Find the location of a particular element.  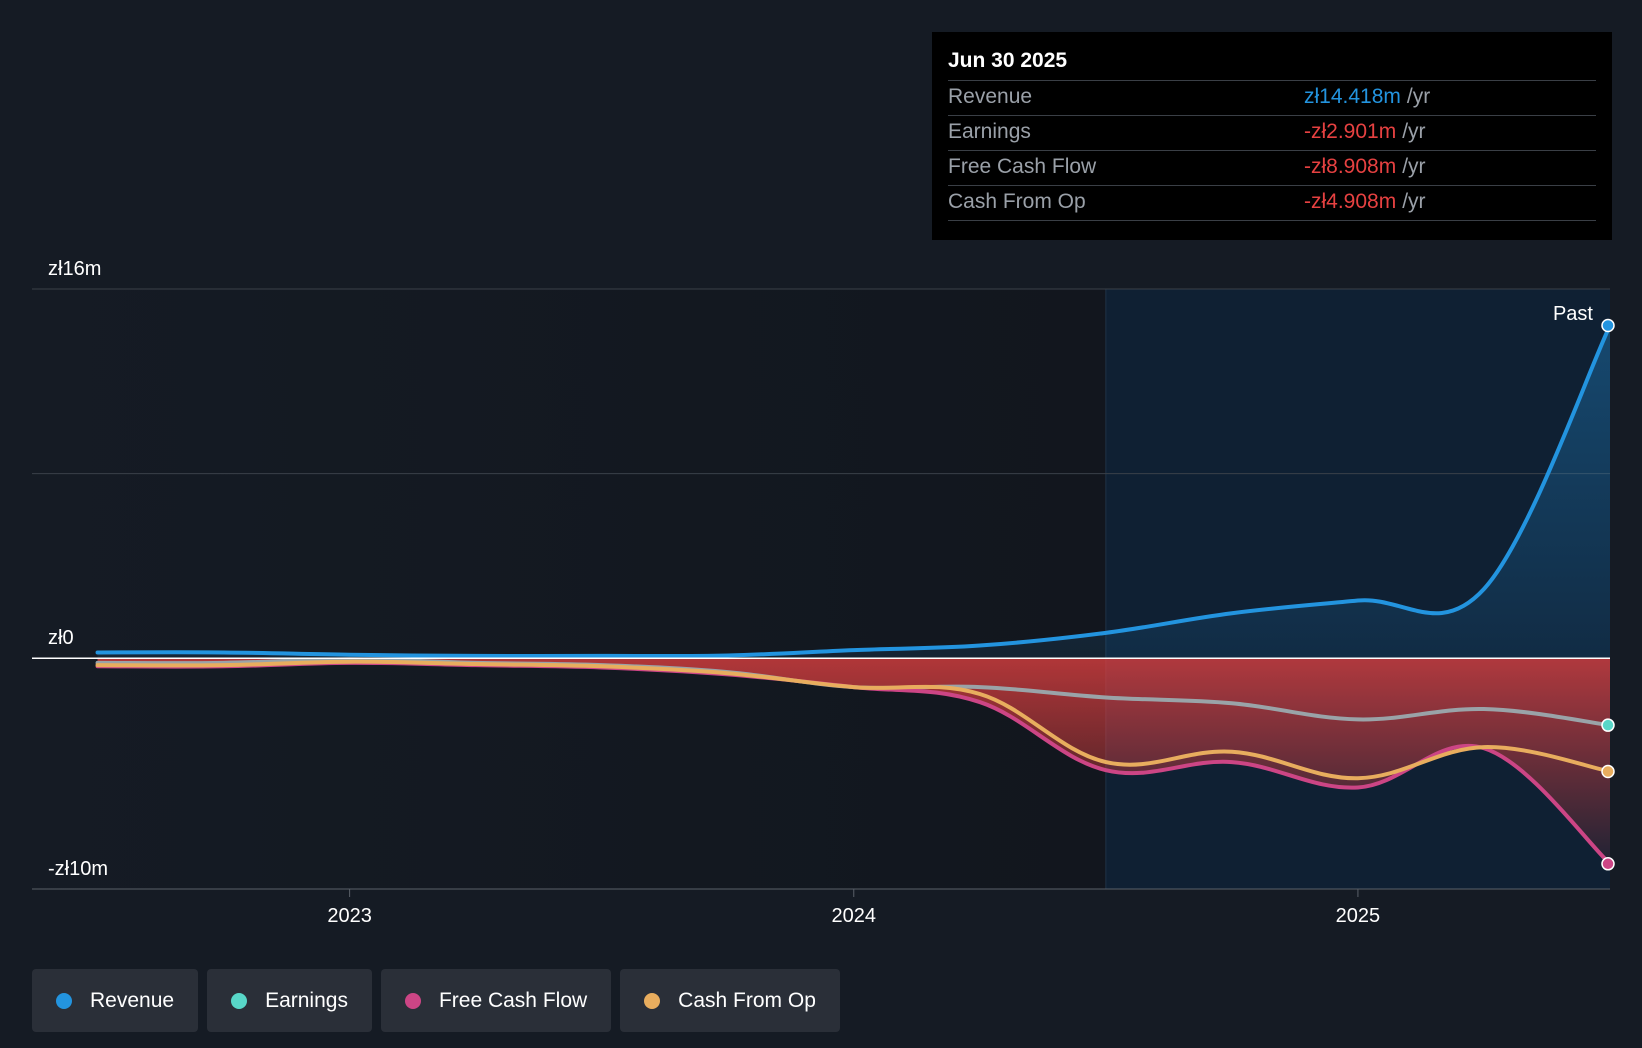

x-axis-labels: 2023 2024 2025 is located at coordinates (853, 908).